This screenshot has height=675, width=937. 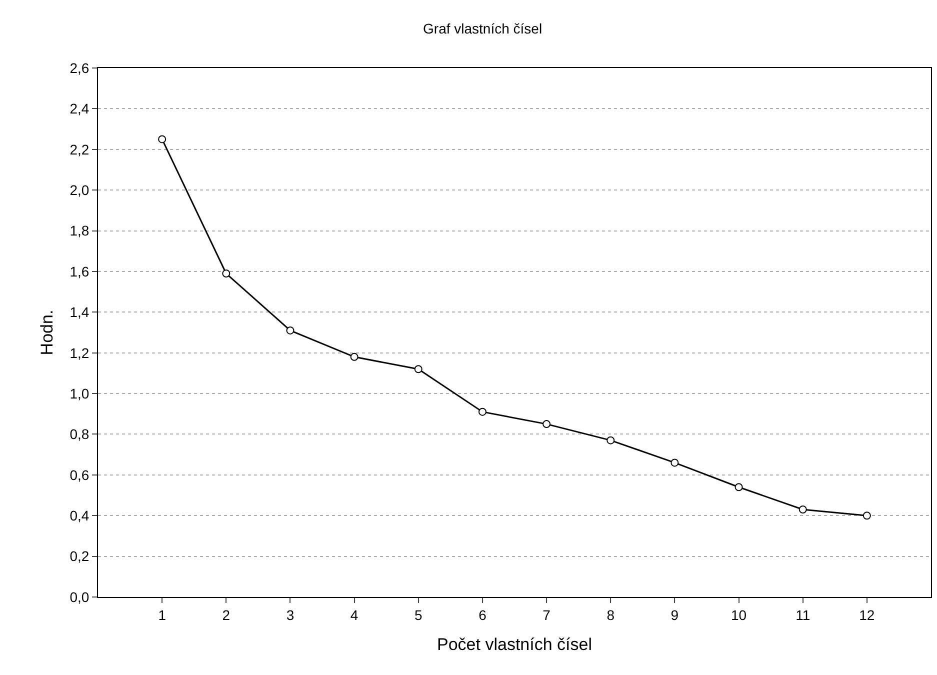 What do you see at coordinates (80, 230) in the screenshot?
I see `y-tick-label: 1,8` at bounding box center [80, 230].